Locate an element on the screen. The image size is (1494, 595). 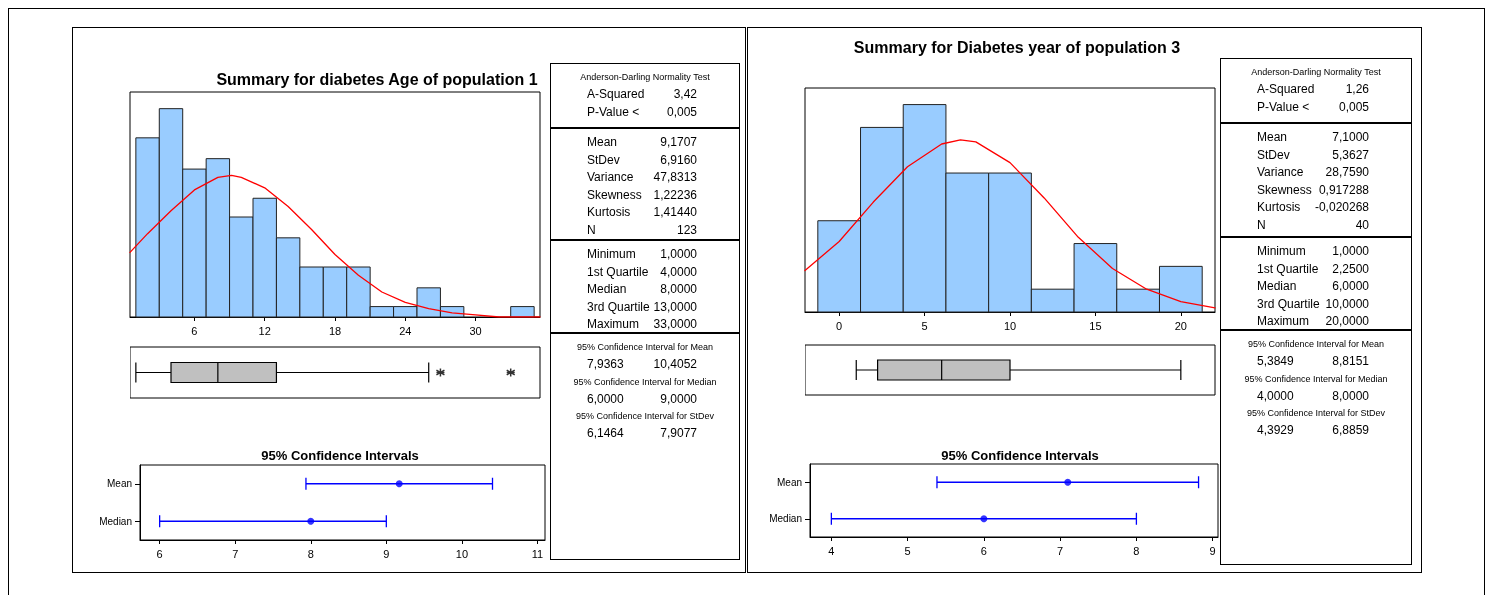
chart-title: Summary for diabetes Age of population 1 is located at coordinates (377, 79).